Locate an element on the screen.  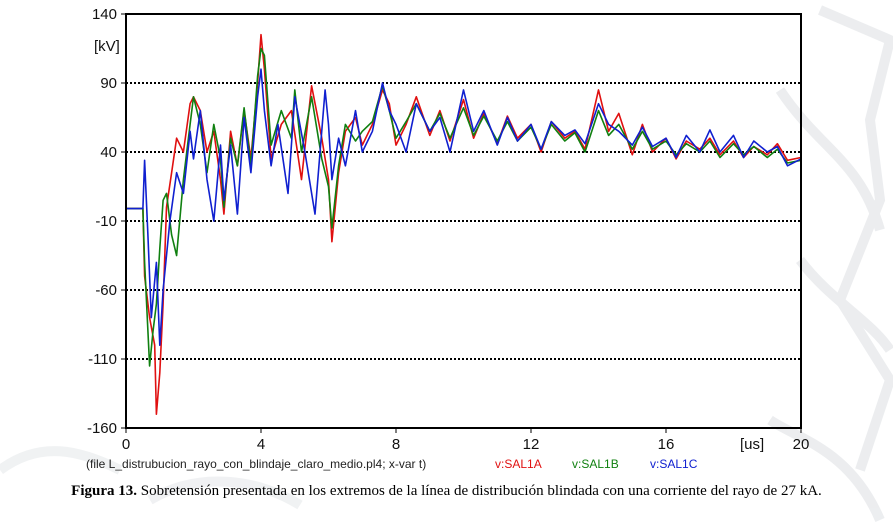
x-tick-label: 16 is located at coordinates (666, 444).